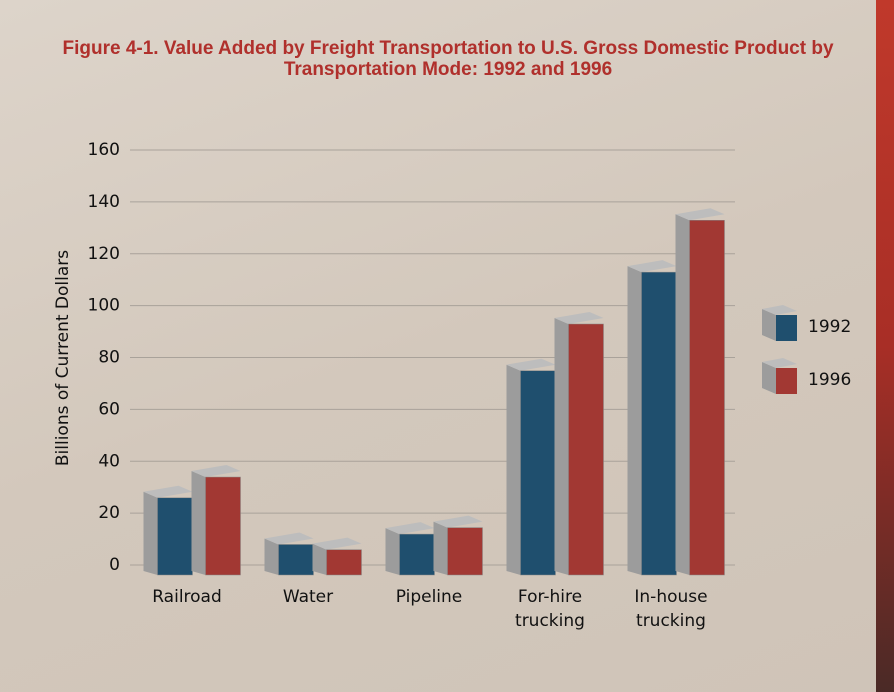  I want to click on y-tick-label: 100, so click(104, 306).